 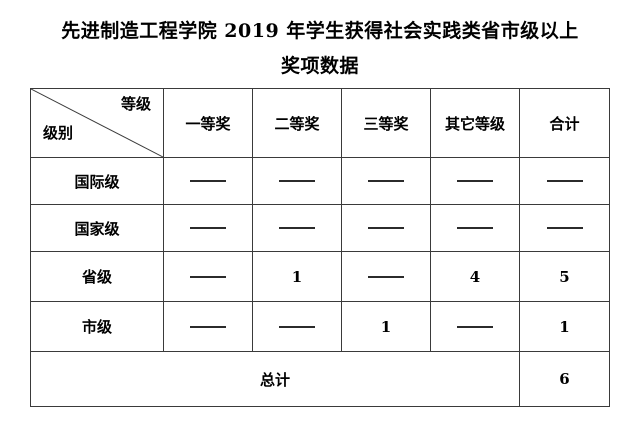 What do you see at coordinates (135, 104) in the screenshot?
I see `corner-column-axis-label: 等级` at bounding box center [135, 104].